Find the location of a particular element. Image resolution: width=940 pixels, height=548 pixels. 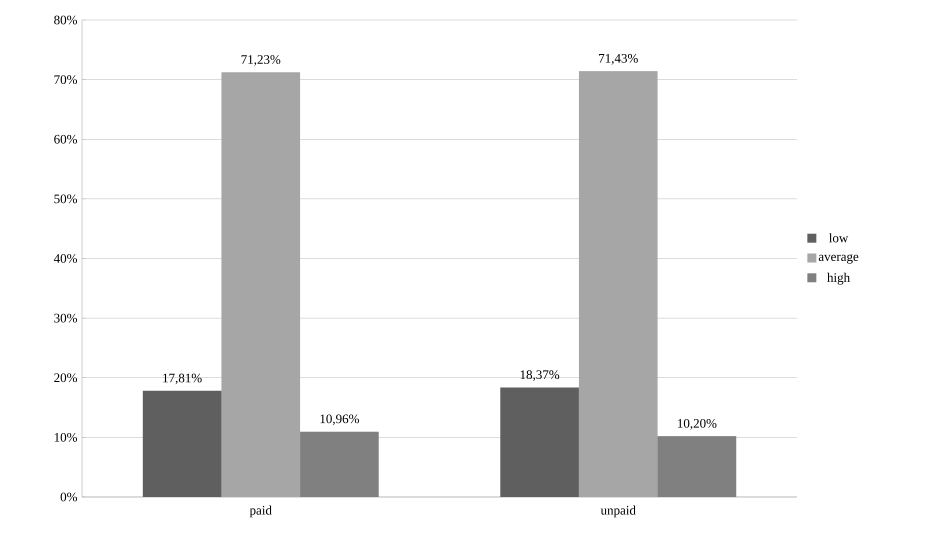

data-label: 10,96% is located at coordinates (339, 420).